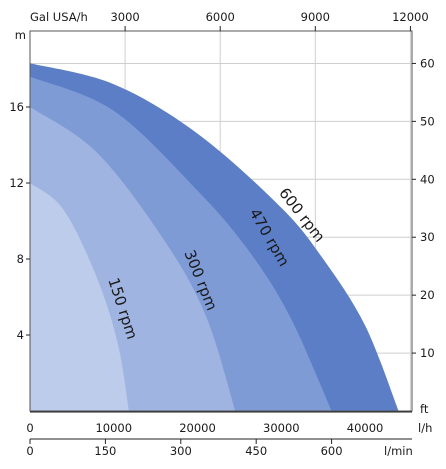 Image resolution: width=446 pixels, height=469 pixels. I want to click on left-tick-label: 12, so click(16, 183).